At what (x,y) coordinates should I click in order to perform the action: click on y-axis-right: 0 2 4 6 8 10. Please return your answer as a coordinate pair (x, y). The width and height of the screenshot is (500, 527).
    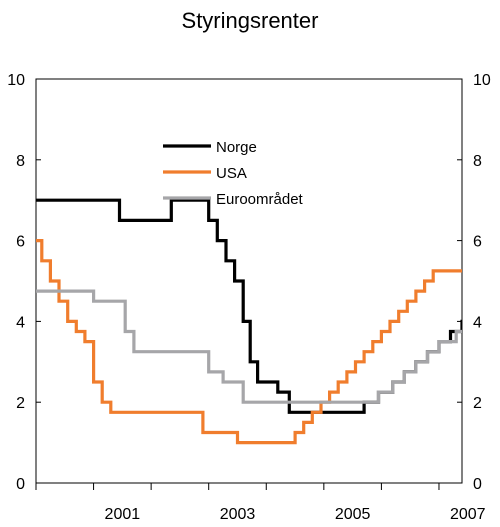
    Looking at the image, I should click on (474, 282).